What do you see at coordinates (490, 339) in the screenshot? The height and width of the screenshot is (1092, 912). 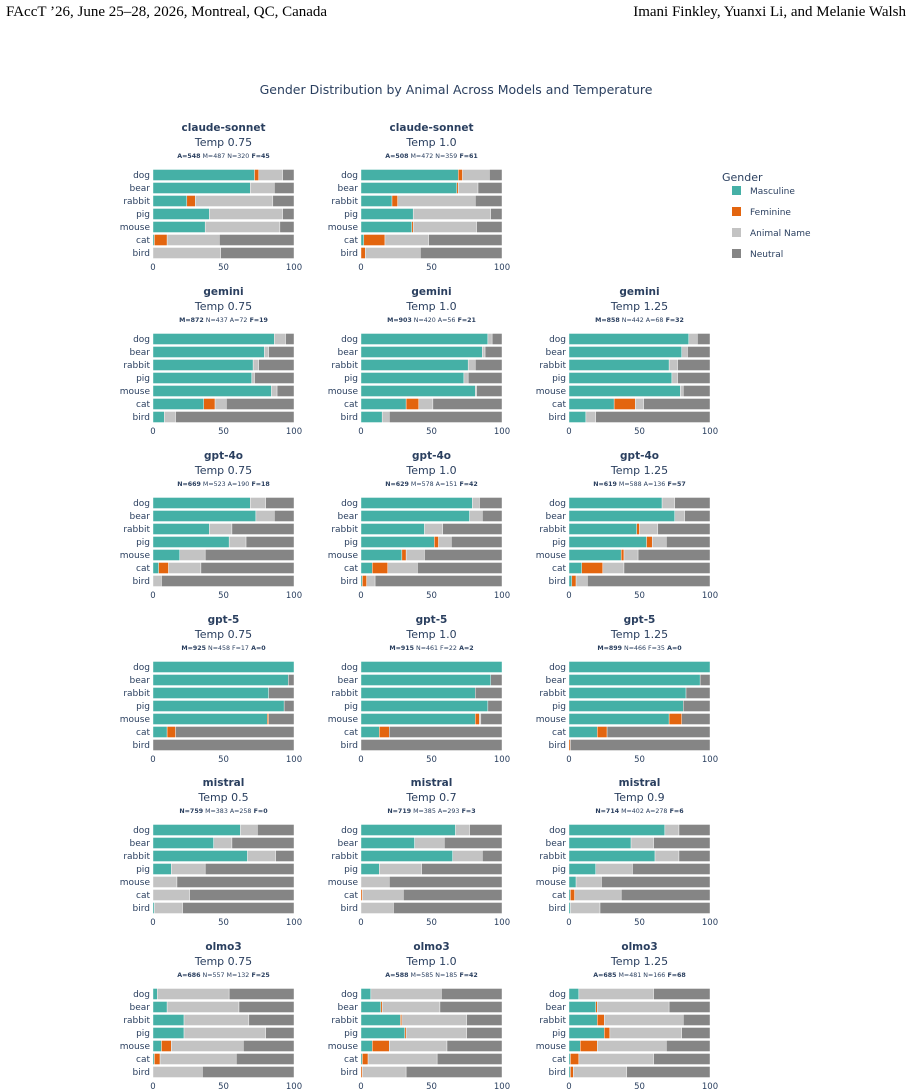 I see `bar-segment-dog-animal-name` at bounding box center [490, 339].